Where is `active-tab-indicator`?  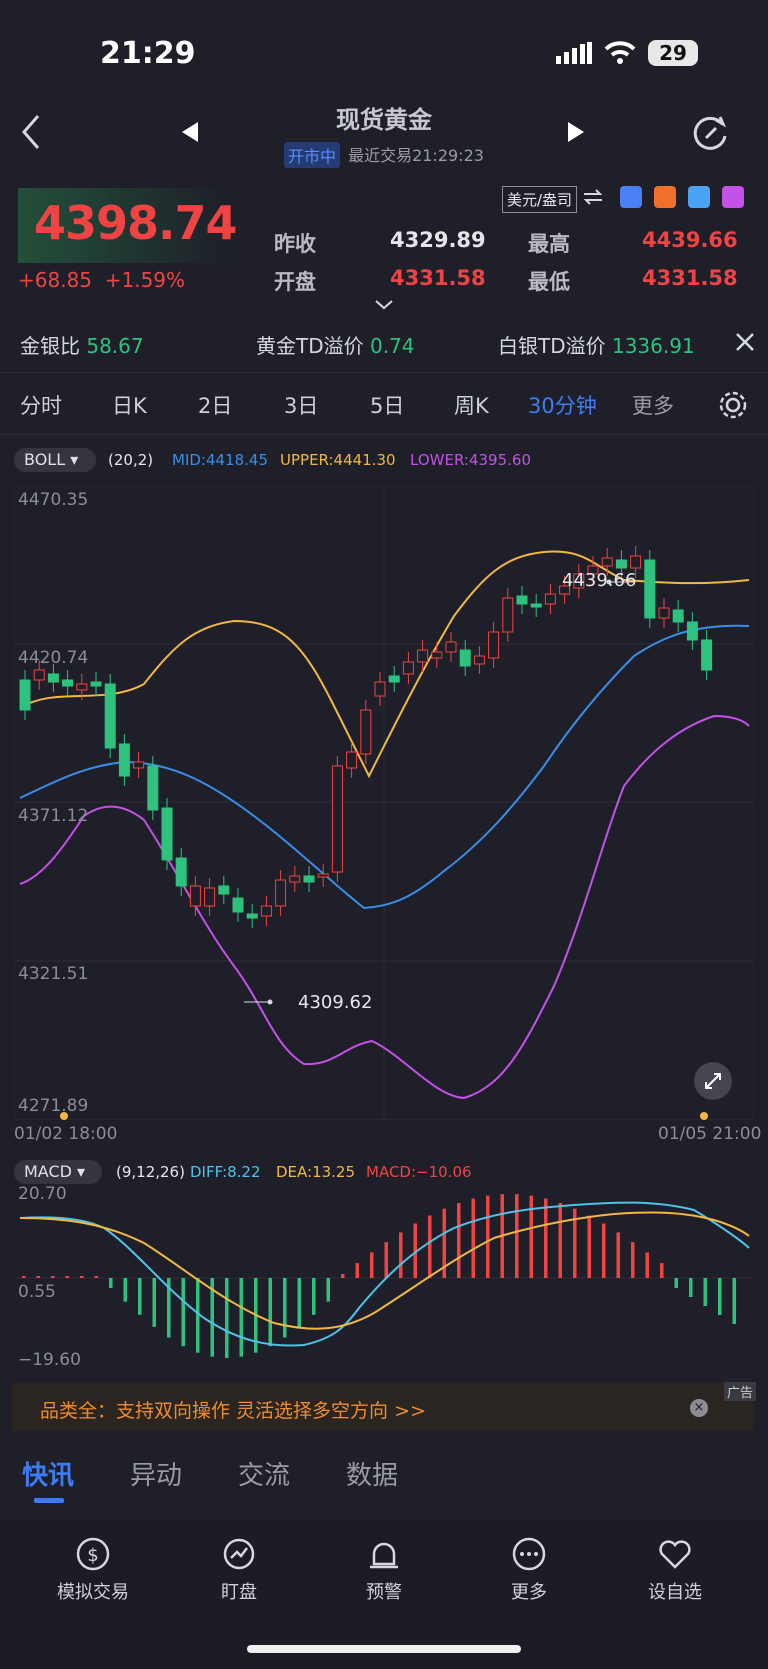 active-tab-indicator is located at coordinates (49, 1500).